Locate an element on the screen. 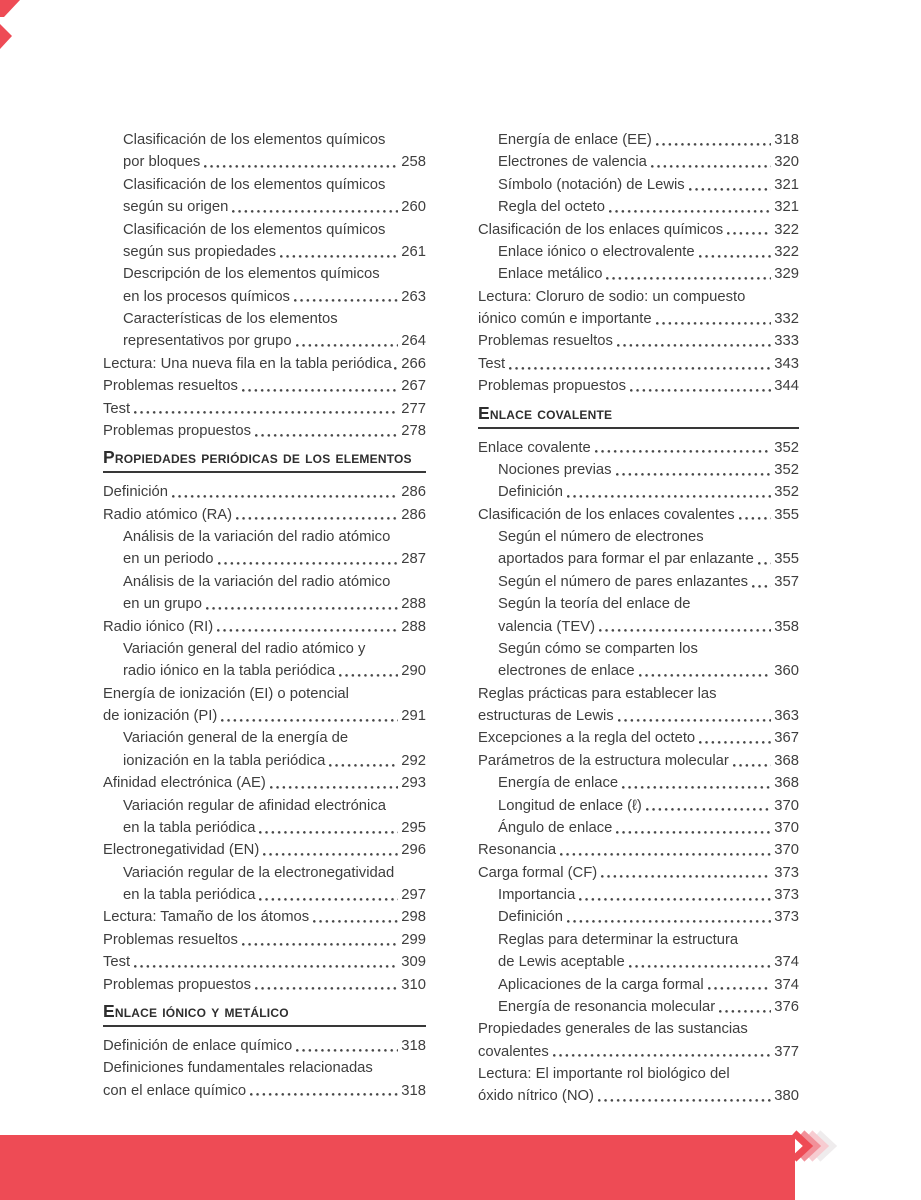  toc-entry: Resonancia 370 is located at coordinates (638, 850).